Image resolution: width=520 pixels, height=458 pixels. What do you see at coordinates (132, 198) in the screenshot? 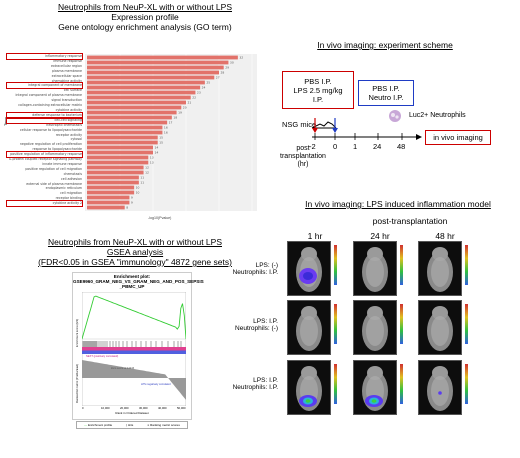
I see `go-bar-value: 9` at bounding box center [132, 198].